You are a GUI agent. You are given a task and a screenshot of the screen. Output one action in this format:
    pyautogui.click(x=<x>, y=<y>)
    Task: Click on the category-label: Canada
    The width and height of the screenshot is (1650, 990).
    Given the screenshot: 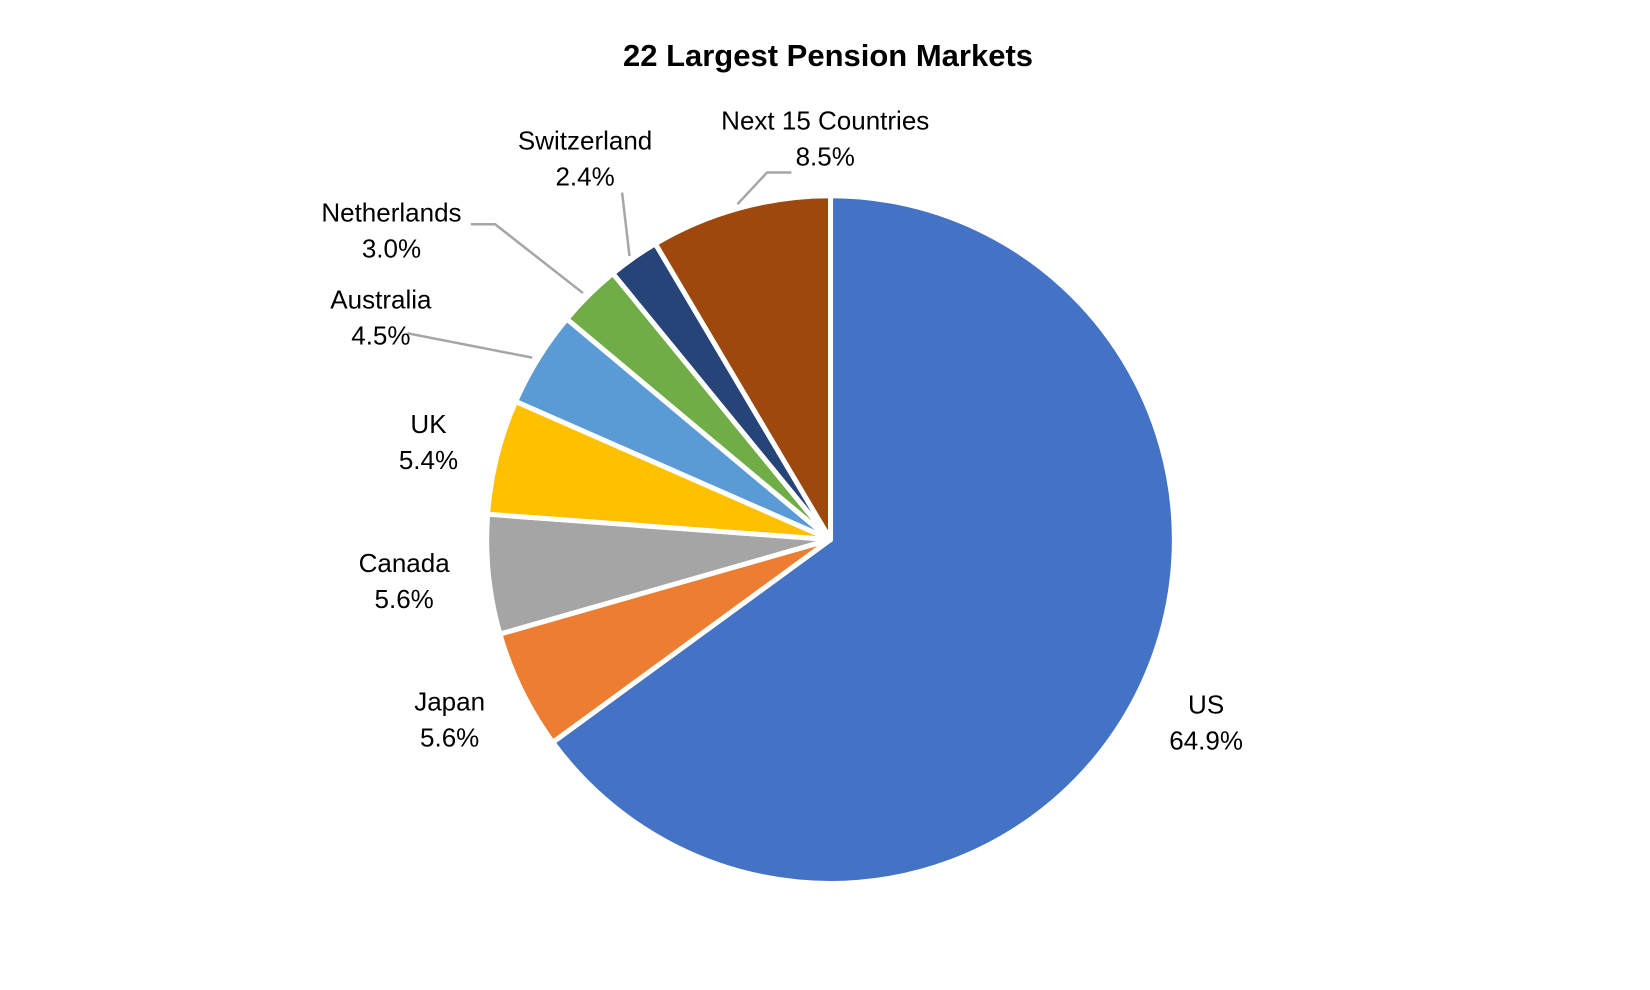 What is the action you would take?
    pyautogui.click(x=405, y=563)
    